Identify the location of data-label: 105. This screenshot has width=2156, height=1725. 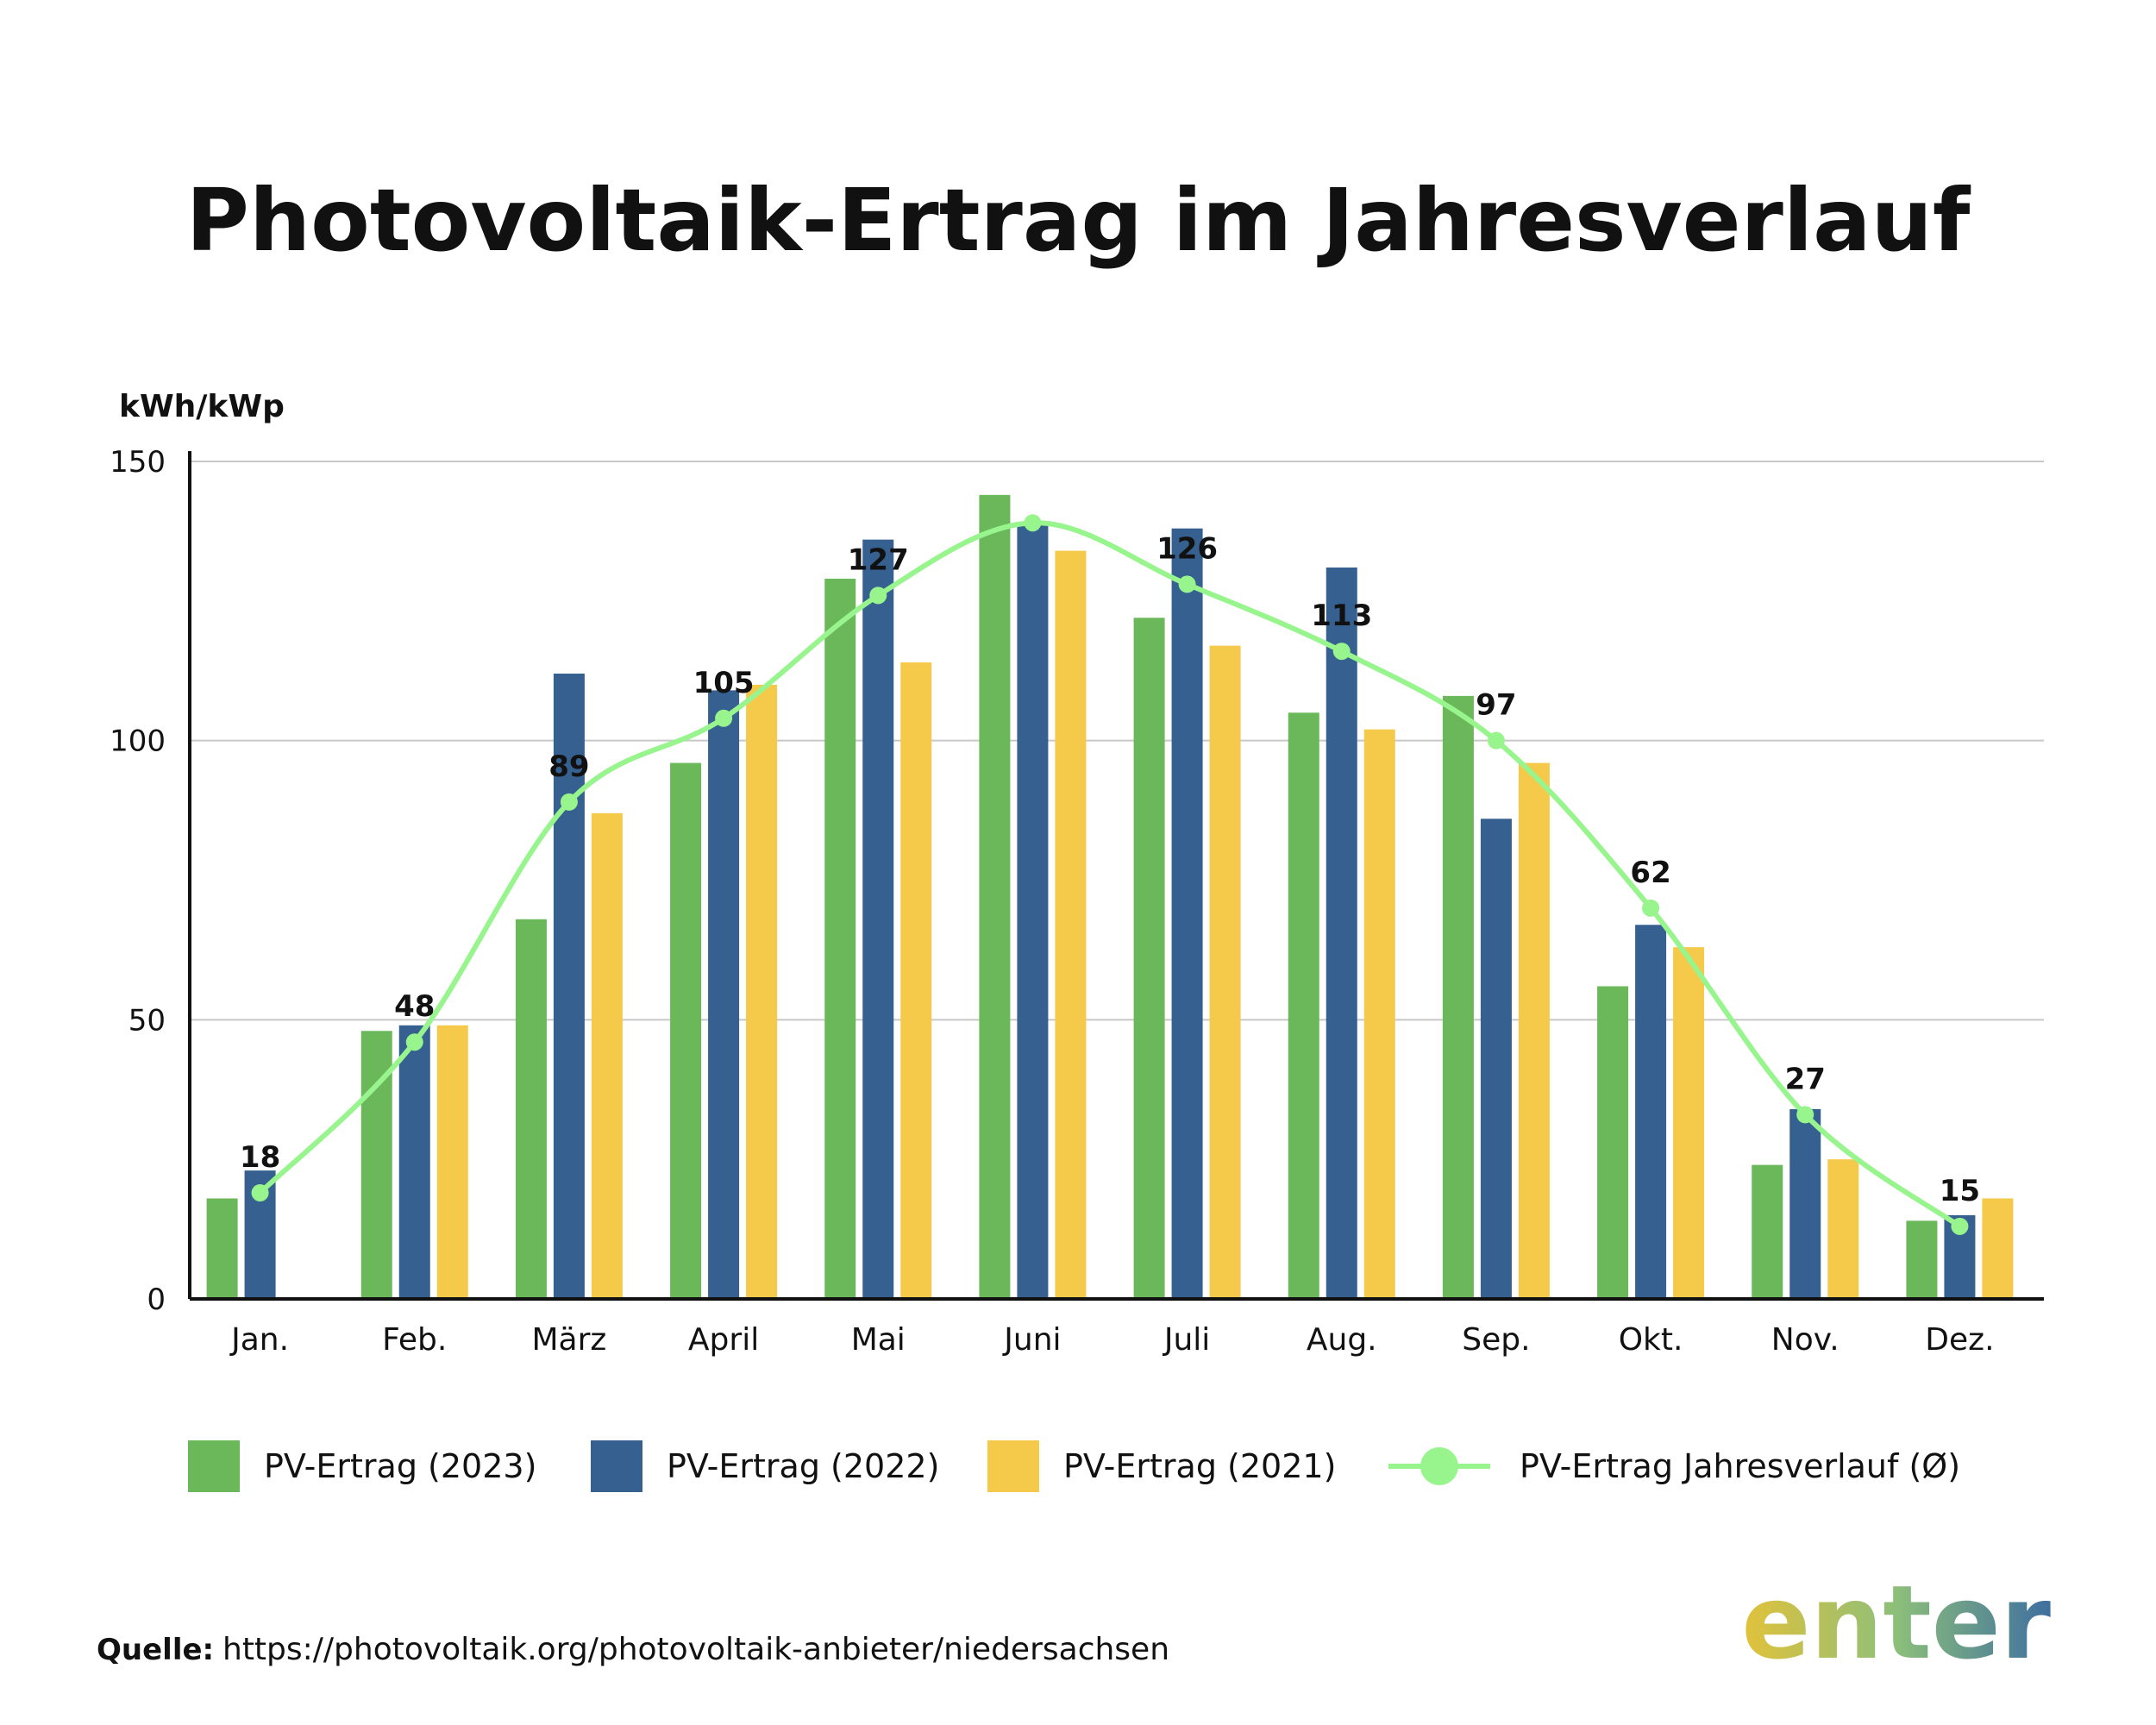
(724, 683).